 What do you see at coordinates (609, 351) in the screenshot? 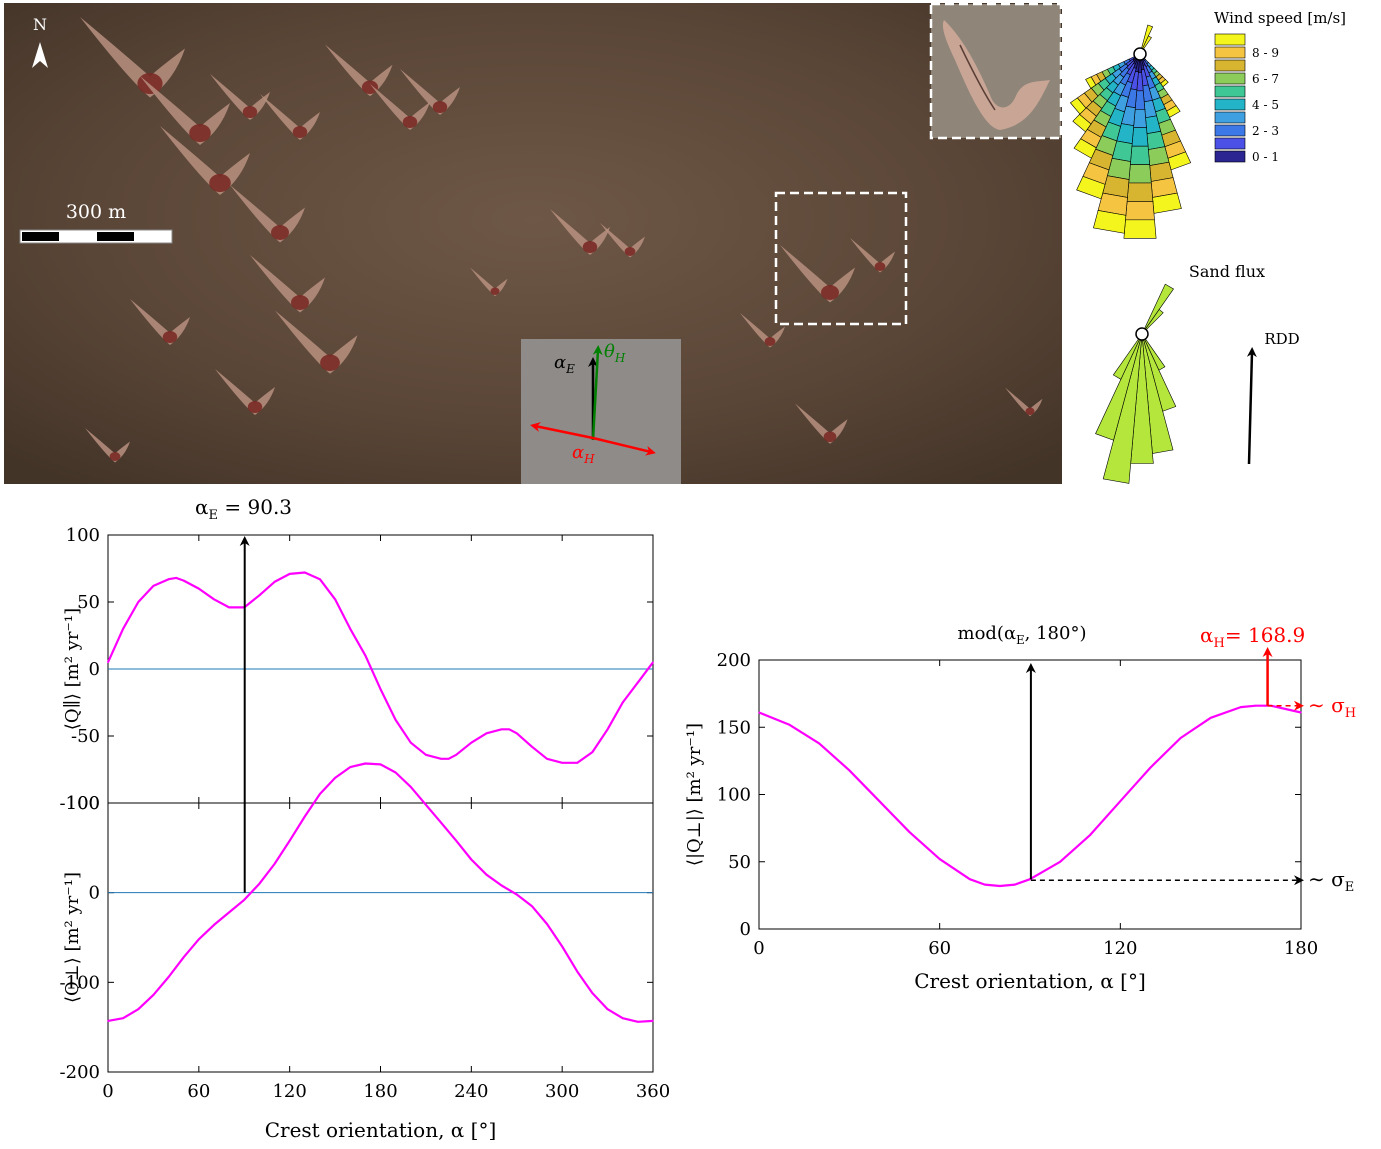
I see `theta-h-label: θ` at bounding box center [609, 351].